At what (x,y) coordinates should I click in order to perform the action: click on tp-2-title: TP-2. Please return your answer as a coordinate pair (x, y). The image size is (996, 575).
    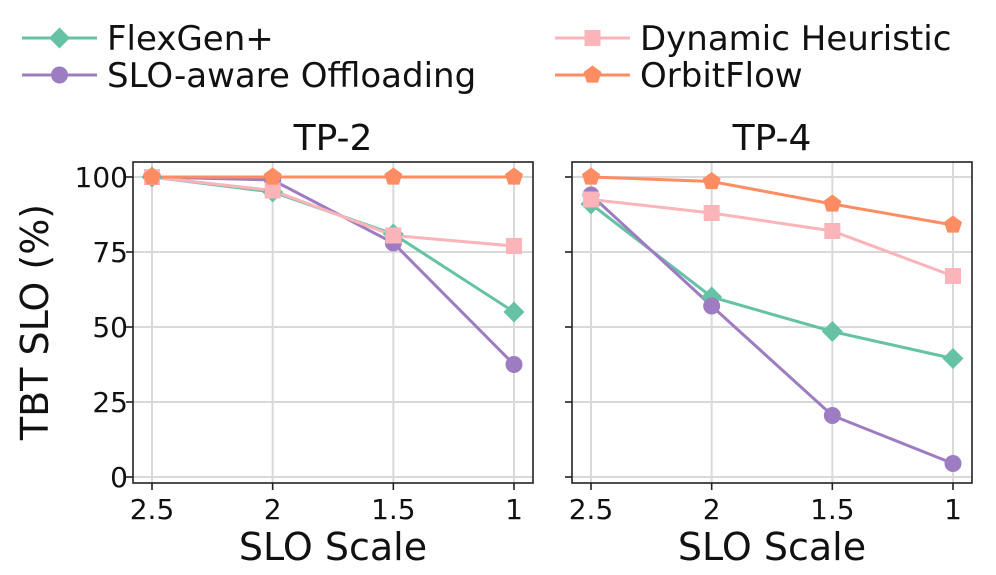
    Looking at the image, I should click on (333, 138).